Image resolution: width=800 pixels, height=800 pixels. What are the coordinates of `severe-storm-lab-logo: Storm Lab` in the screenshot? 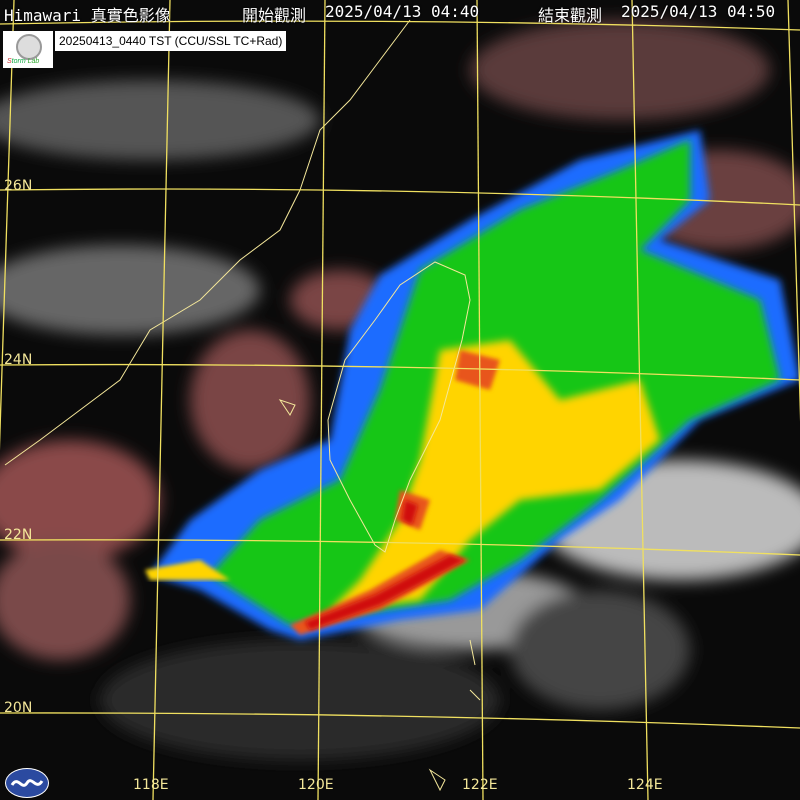 It's located at (28, 49).